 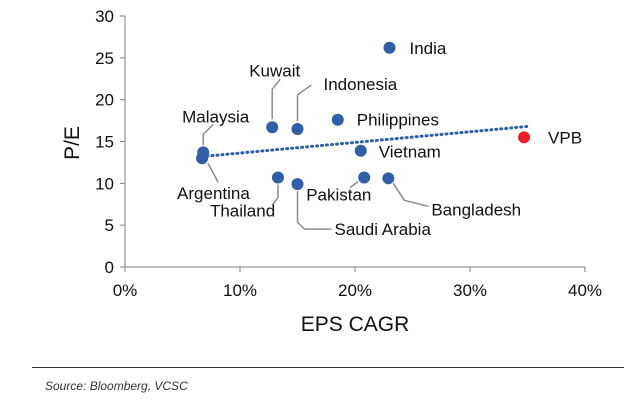 I want to click on leader-lines, so click(x=315, y=154).